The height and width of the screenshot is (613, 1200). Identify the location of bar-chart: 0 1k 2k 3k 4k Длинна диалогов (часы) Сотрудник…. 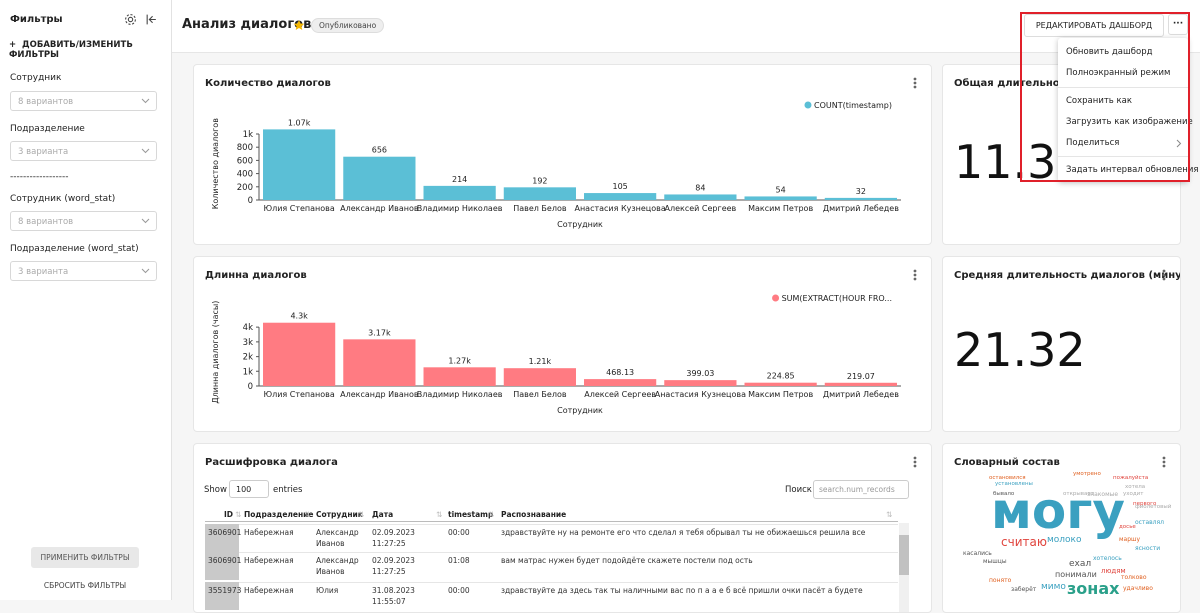
(556, 354).